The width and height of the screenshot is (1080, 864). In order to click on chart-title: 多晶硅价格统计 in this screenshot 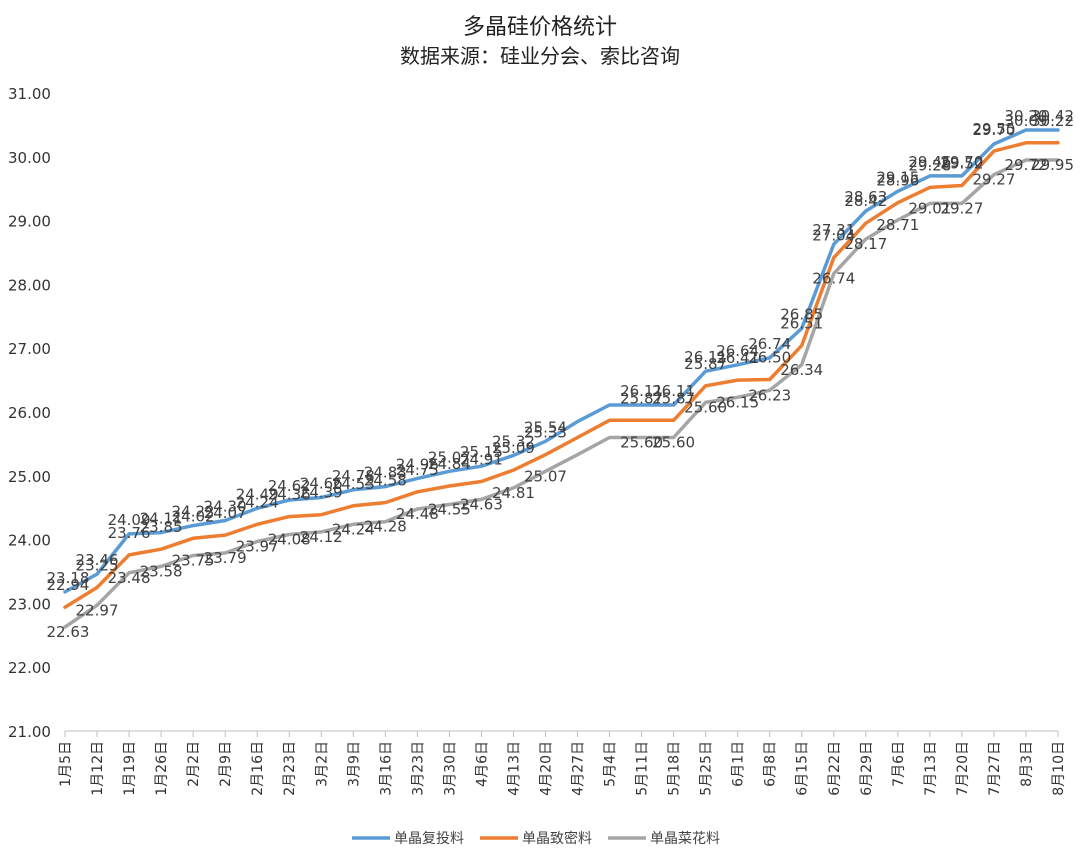, I will do `click(540, 27)`.